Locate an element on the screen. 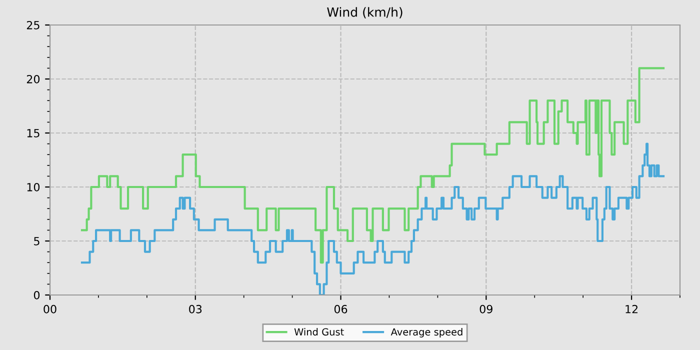 The image size is (700, 350). chart-title: Wind (km/h) is located at coordinates (364, 12).